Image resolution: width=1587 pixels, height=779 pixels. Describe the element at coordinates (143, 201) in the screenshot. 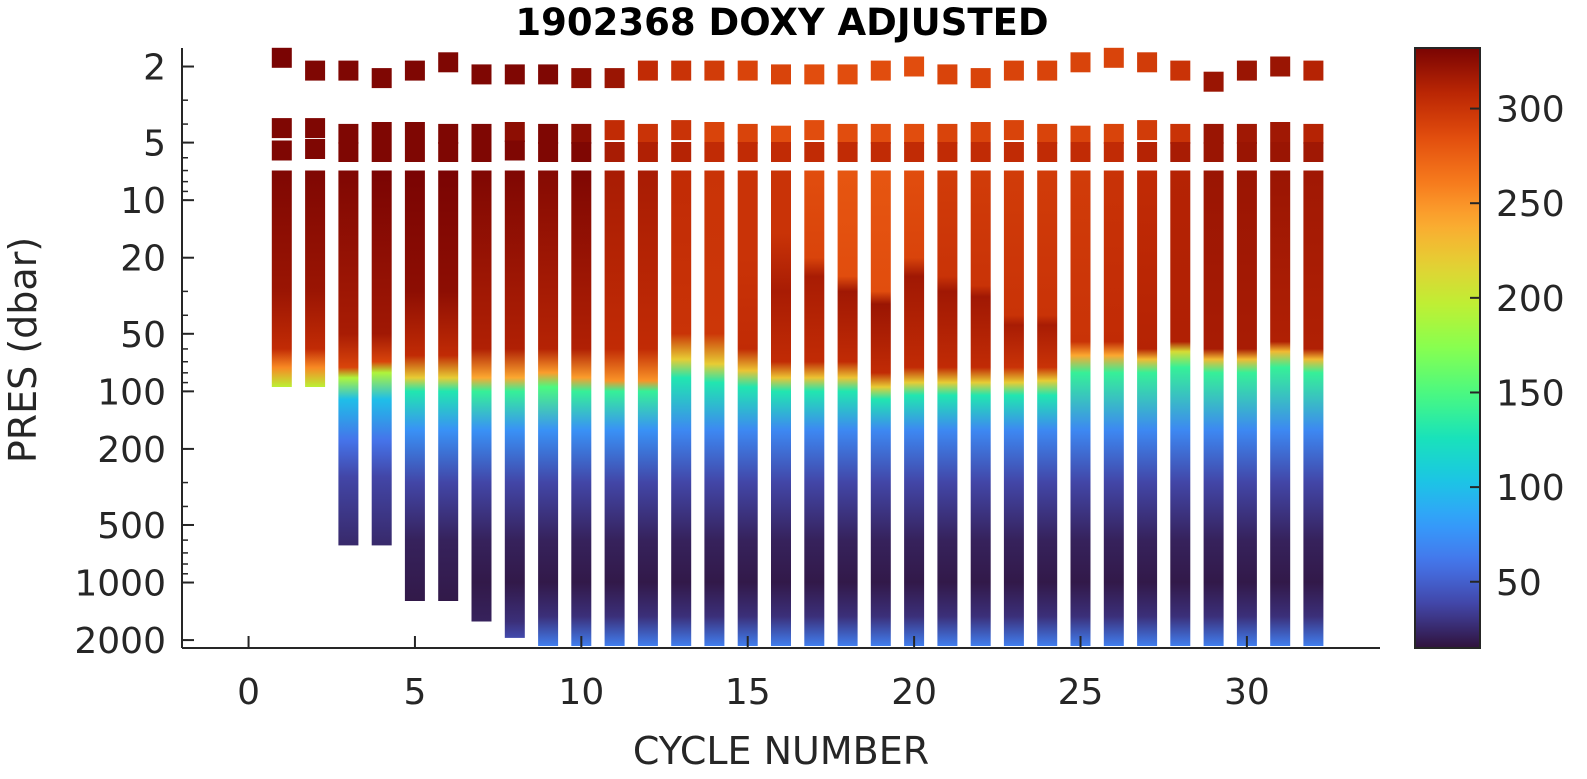

I see `y-tick-label: 10` at that location.